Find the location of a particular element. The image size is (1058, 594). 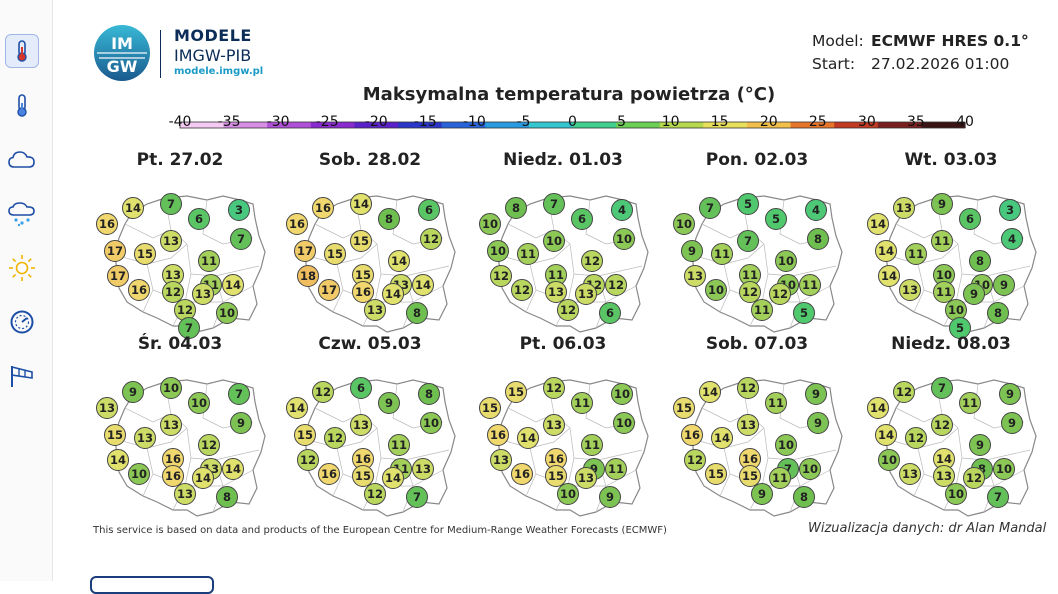

sidebar-item-temp is located at coordinates (22, 106).